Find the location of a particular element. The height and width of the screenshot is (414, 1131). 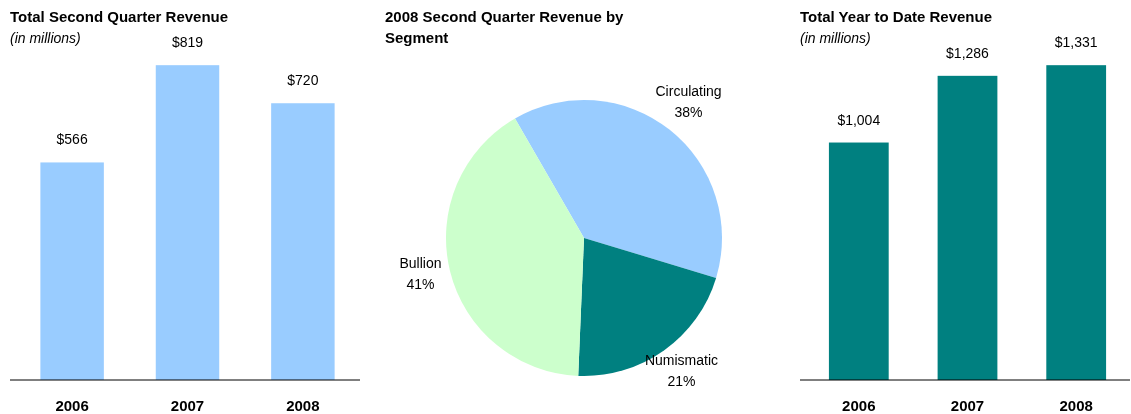

data-label: $1,286 is located at coordinates (968, 52).